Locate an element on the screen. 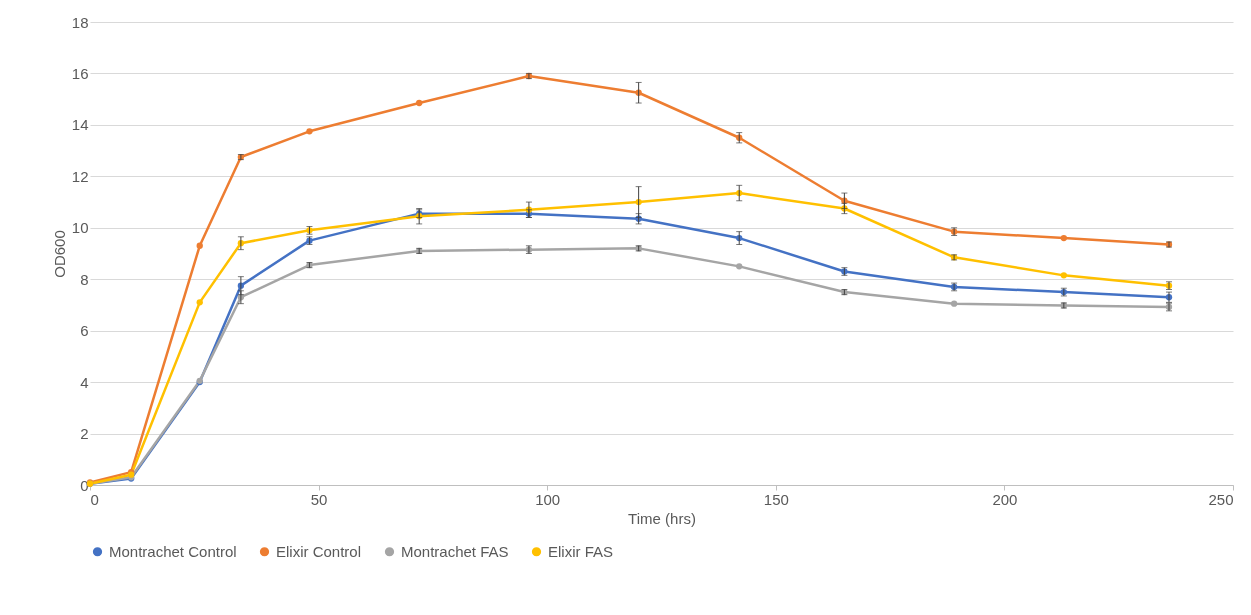 This screenshot has height=615, width=1251. legend-label: Montrachet FAS is located at coordinates (455, 551).